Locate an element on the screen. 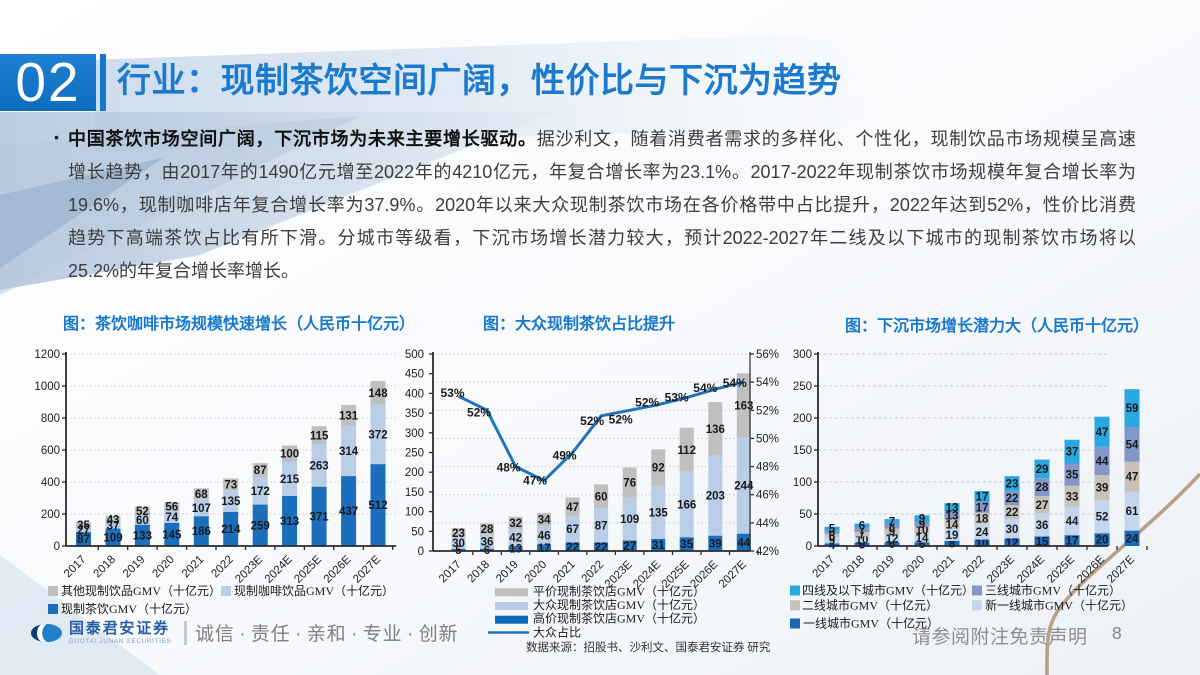 This screenshot has height=675, width=1200. svg-text: 47 is located at coordinates (1132, 478).